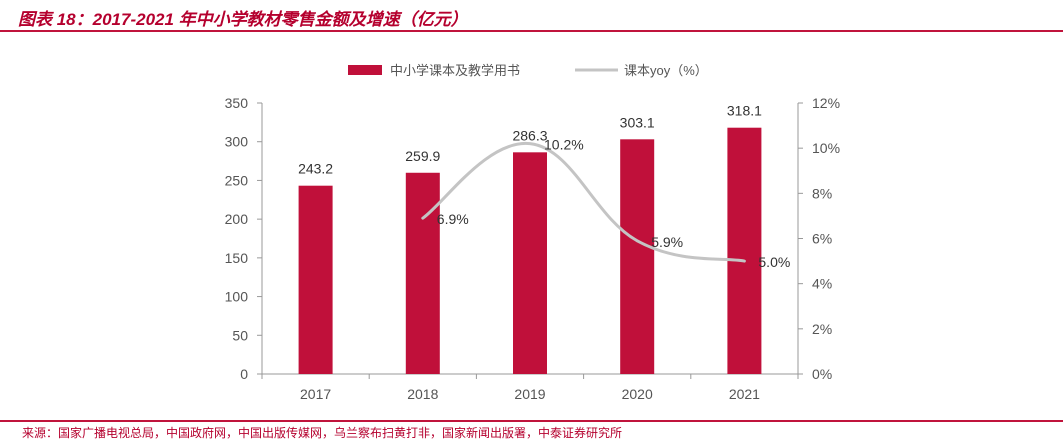 The height and width of the screenshot is (447, 1063). What do you see at coordinates (667, 242) in the screenshot?
I see `yoy-value-label: 5.9%` at bounding box center [667, 242].